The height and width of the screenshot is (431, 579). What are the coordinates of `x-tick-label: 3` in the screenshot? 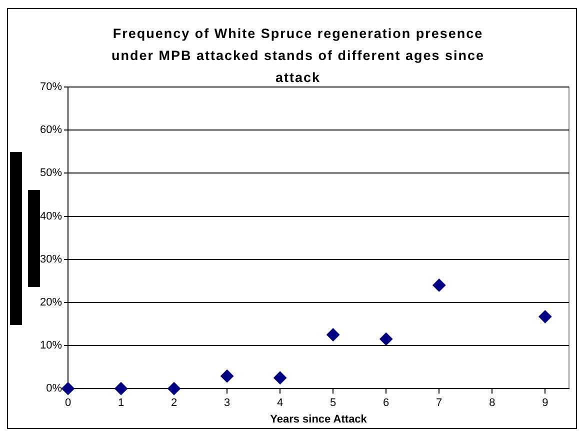 It's located at (227, 403).